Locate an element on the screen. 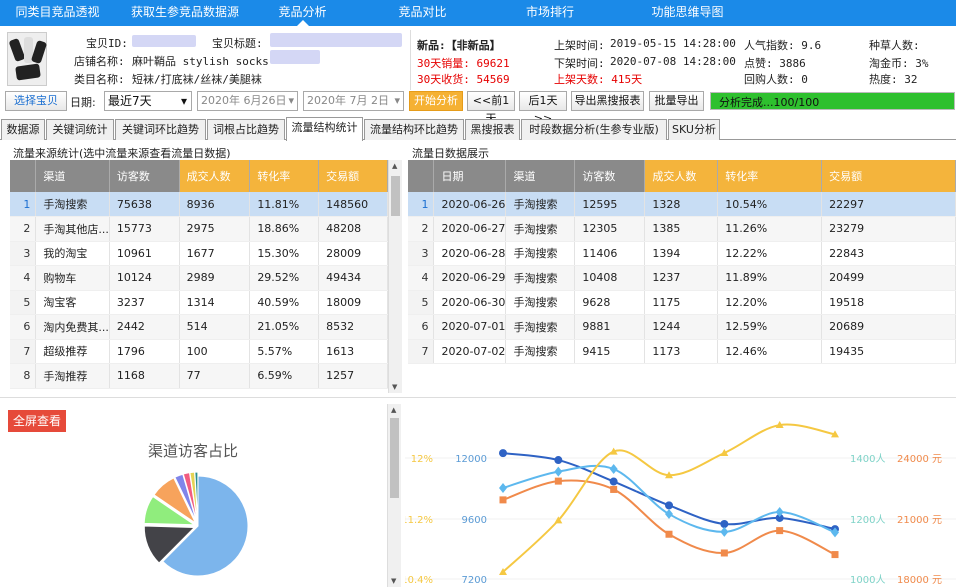  table-row: 6 淘内免费其... 2442 514 21.05% 8532 is located at coordinates (199, 327).